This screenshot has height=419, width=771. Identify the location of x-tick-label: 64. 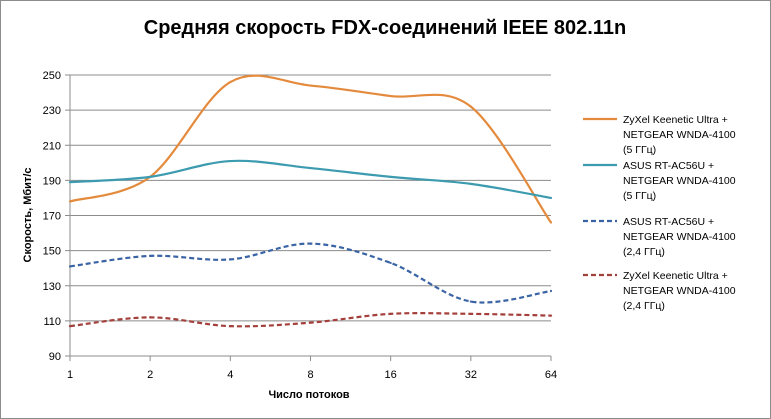
(551, 375).